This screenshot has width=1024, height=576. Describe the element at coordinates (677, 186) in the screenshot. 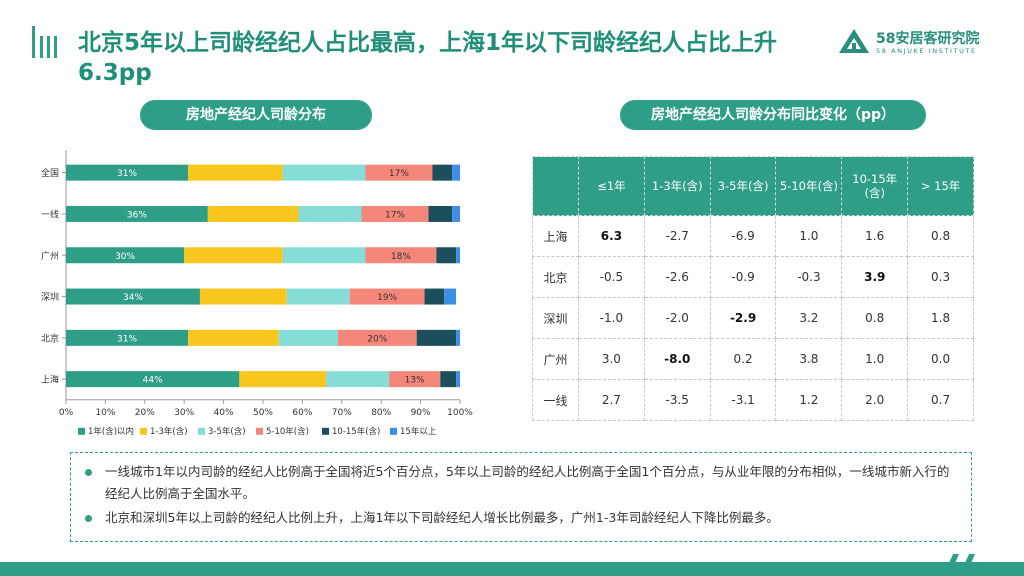

I see `table-column-header: 1-3年(含)` at that location.